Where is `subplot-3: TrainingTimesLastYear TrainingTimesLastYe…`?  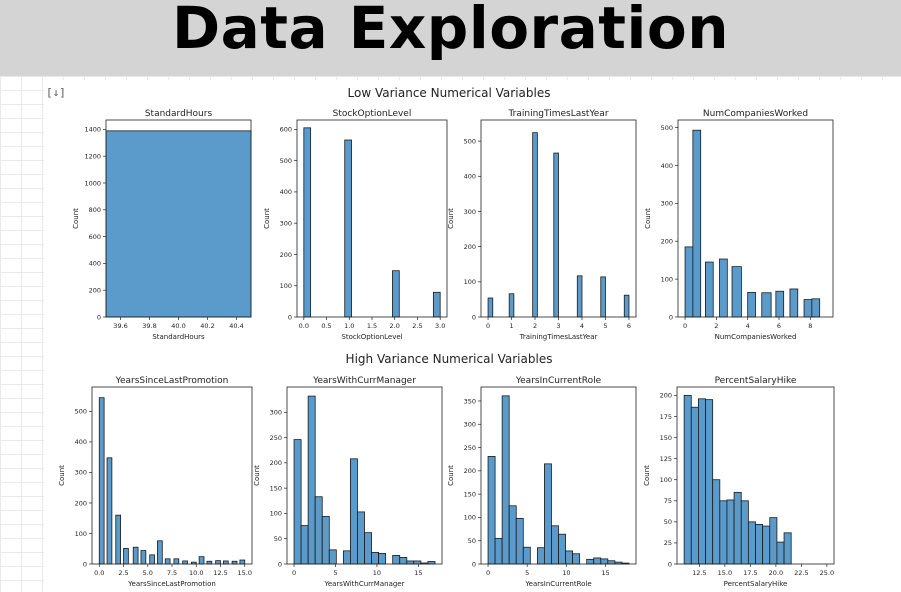
subplot-3: TrainingTimesLastYear TrainingTimesLastYe… is located at coordinates (542, 225).